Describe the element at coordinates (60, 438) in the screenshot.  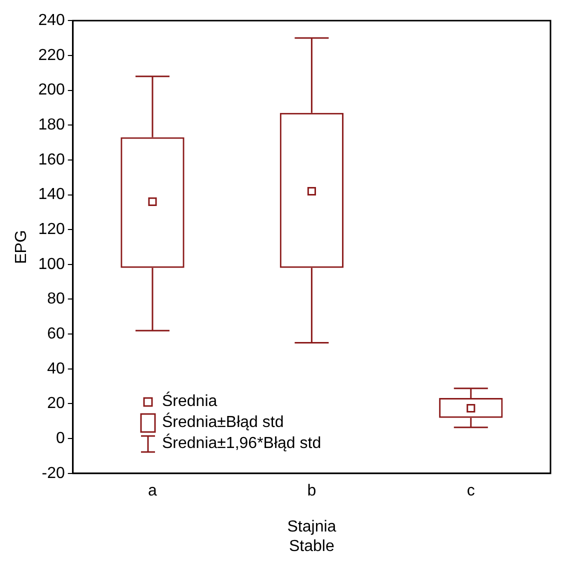
I see `y-tick-label: 0` at that location.